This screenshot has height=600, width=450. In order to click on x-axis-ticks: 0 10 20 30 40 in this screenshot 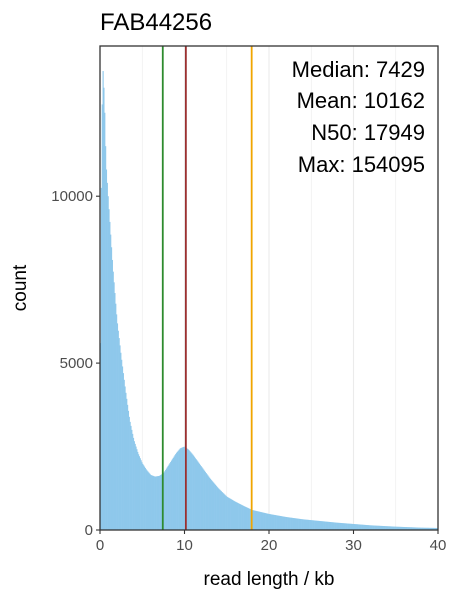, I will do `click(271, 542)`.